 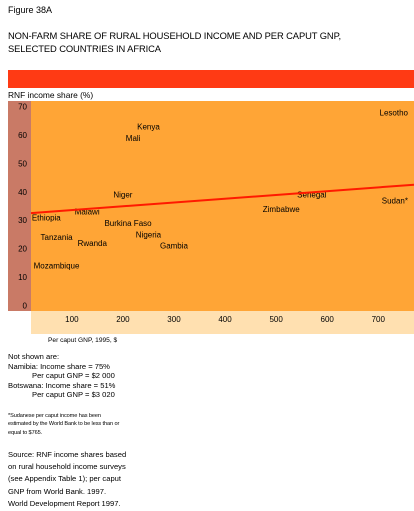 What do you see at coordinates (123, 319) in the screenshot?
I see `x-tick-label: 200` at bounding box center [123, 319].